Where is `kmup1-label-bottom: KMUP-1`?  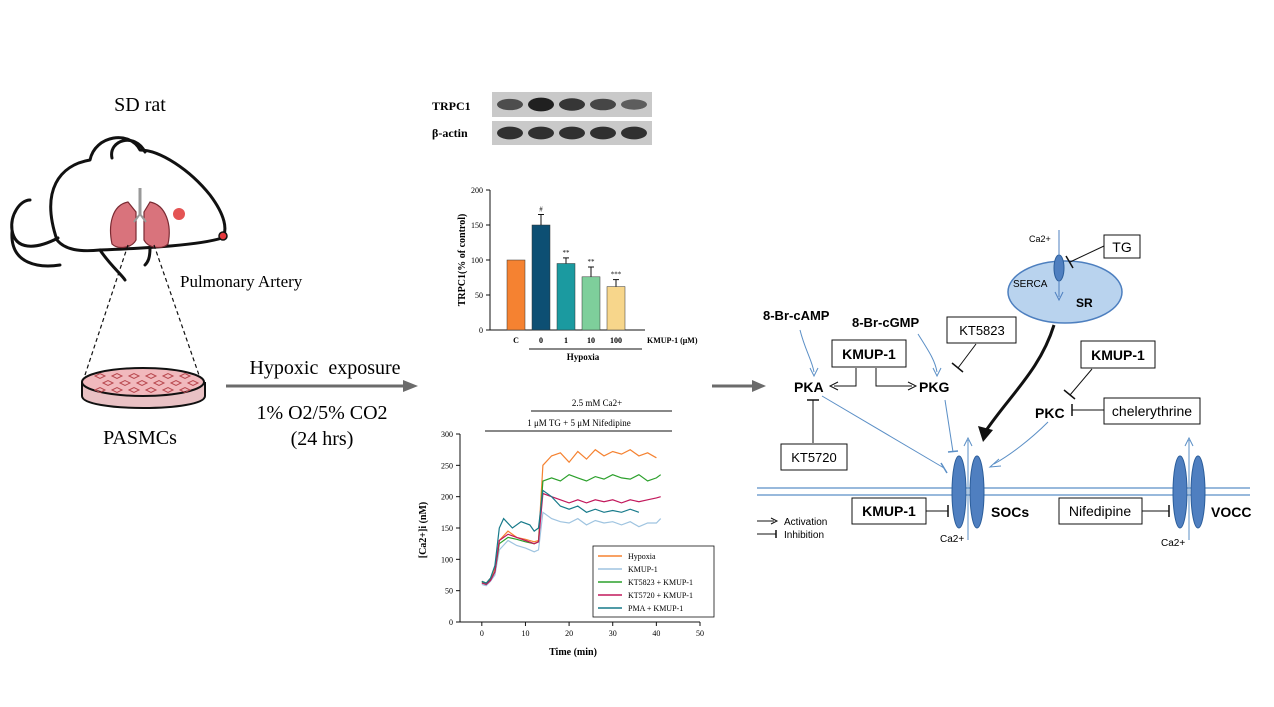 kmup1-label-bottom: KMUP-1 is located at coordinates (889, 511).